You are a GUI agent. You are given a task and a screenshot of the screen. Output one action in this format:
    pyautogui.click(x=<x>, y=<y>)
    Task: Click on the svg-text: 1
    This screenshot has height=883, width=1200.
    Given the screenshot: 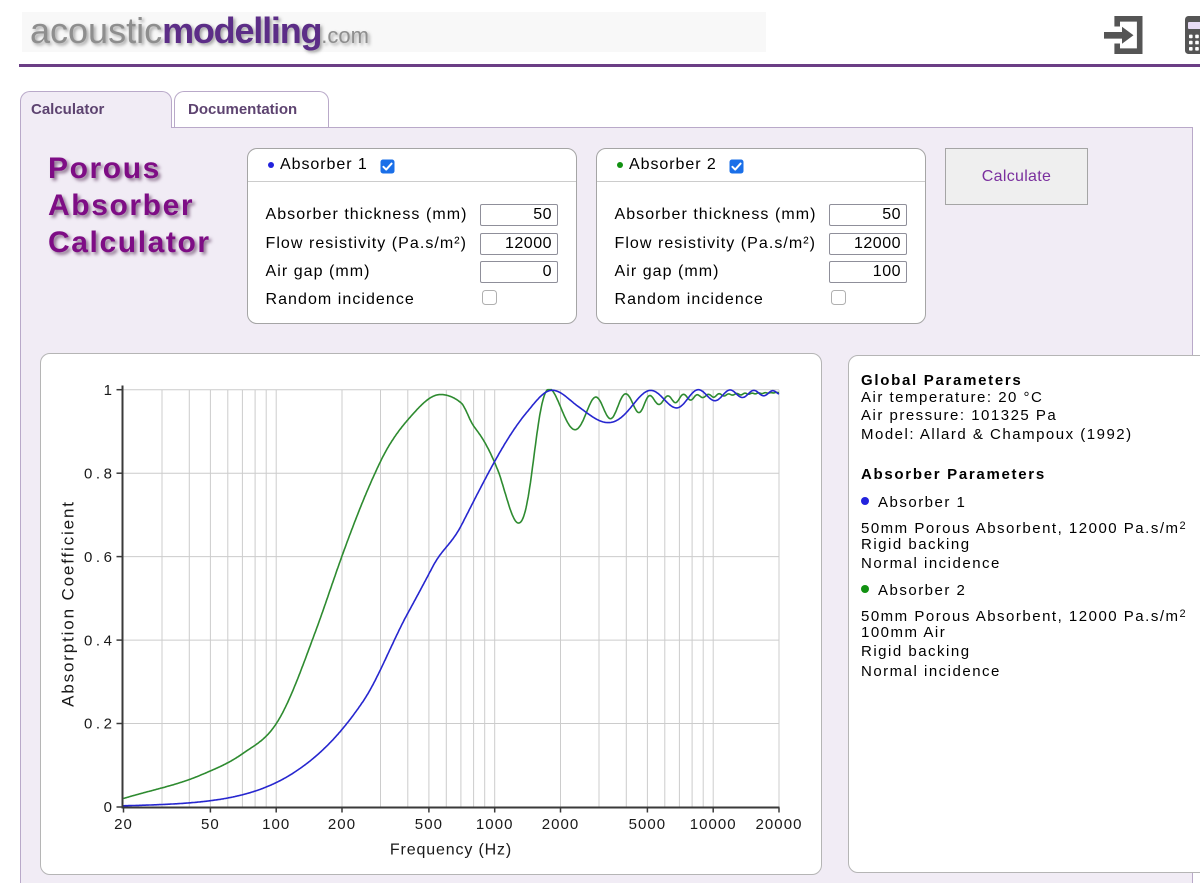 What is the action you would take?
    pyautogui.click(x=108, y=389)
    